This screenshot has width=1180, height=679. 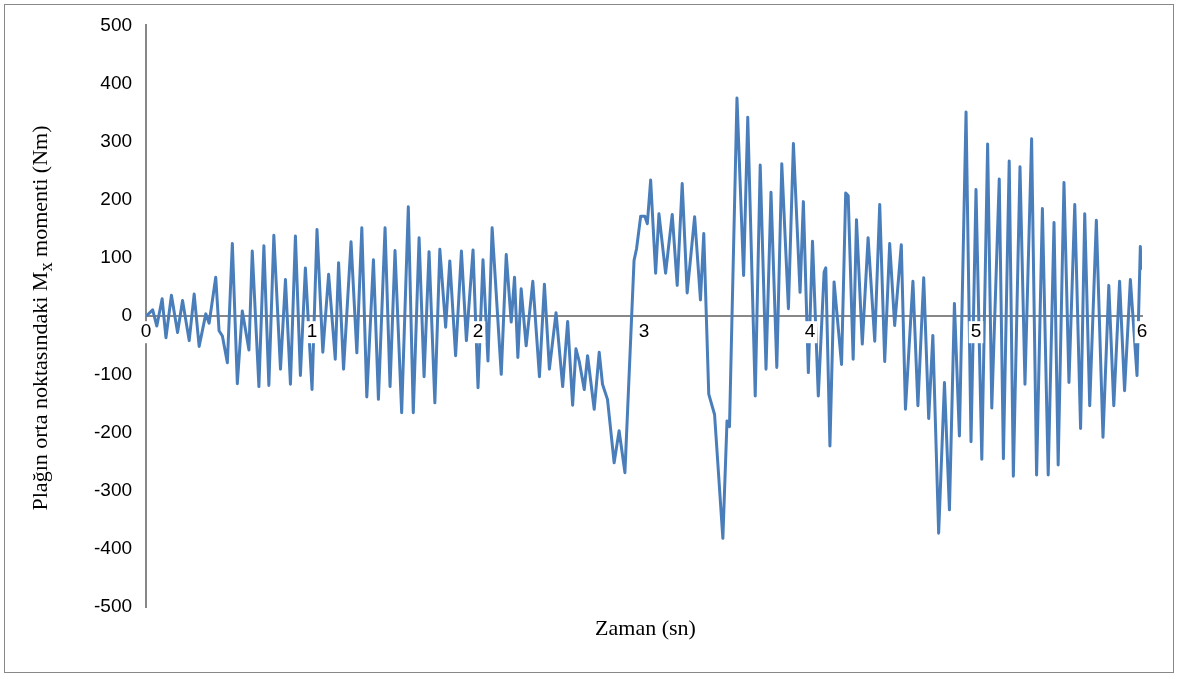 What do you see at coordinates (478, 330) in the screenshot?
I see `x-tick-label: 2` at bounding box center [478, 330].